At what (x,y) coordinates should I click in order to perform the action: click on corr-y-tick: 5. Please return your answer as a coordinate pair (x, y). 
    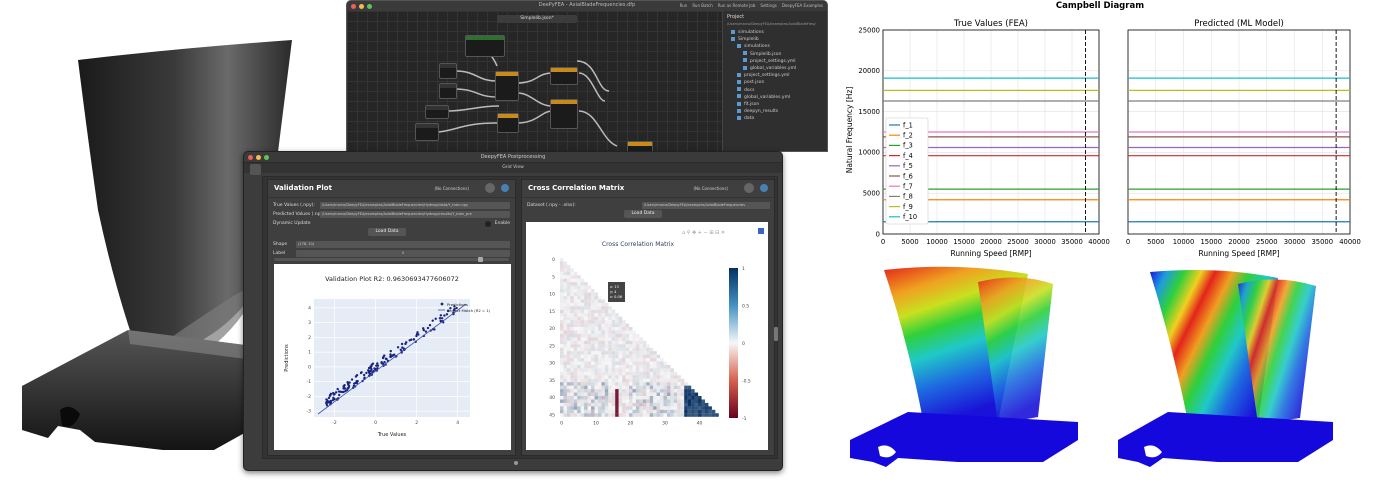
    Looking at the image, I should click on (553, 277).